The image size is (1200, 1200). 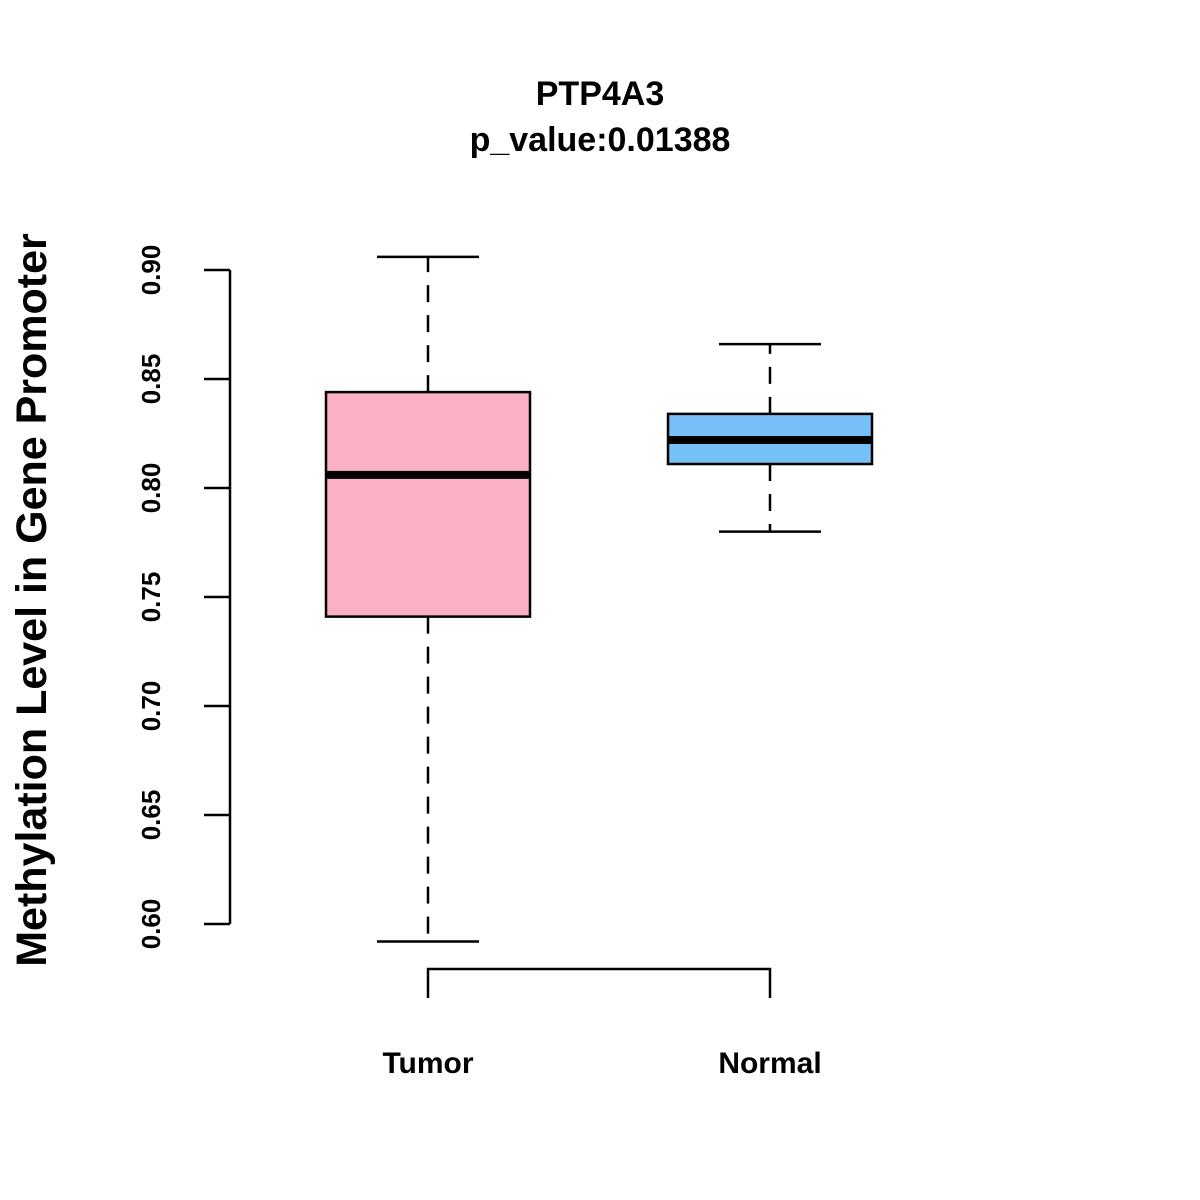 I want to click on y-tick-label: 0.60, so click(x=151, y=924).